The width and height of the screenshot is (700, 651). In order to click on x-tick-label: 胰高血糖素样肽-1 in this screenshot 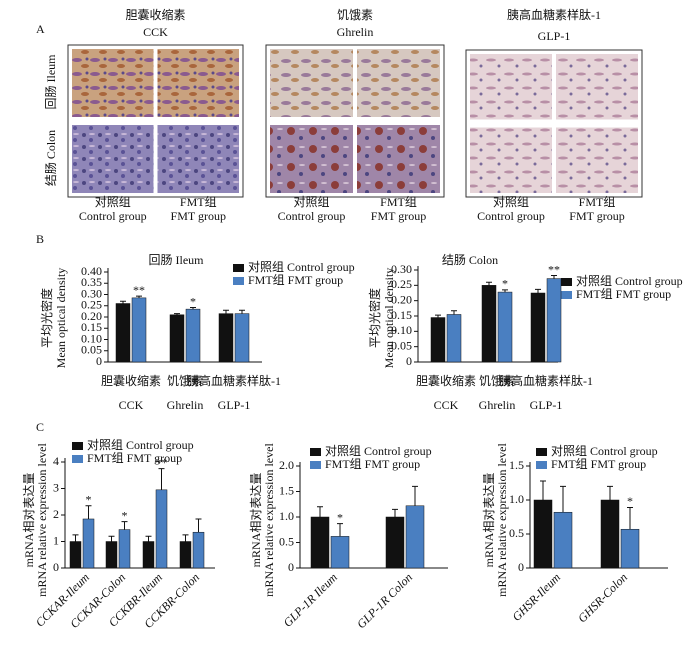, I will do `click(234, 380)`.